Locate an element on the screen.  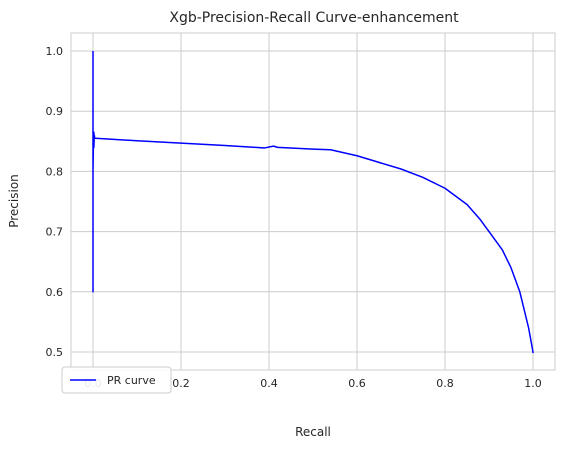
legend: PR curve is located at coordinates (116, 380).